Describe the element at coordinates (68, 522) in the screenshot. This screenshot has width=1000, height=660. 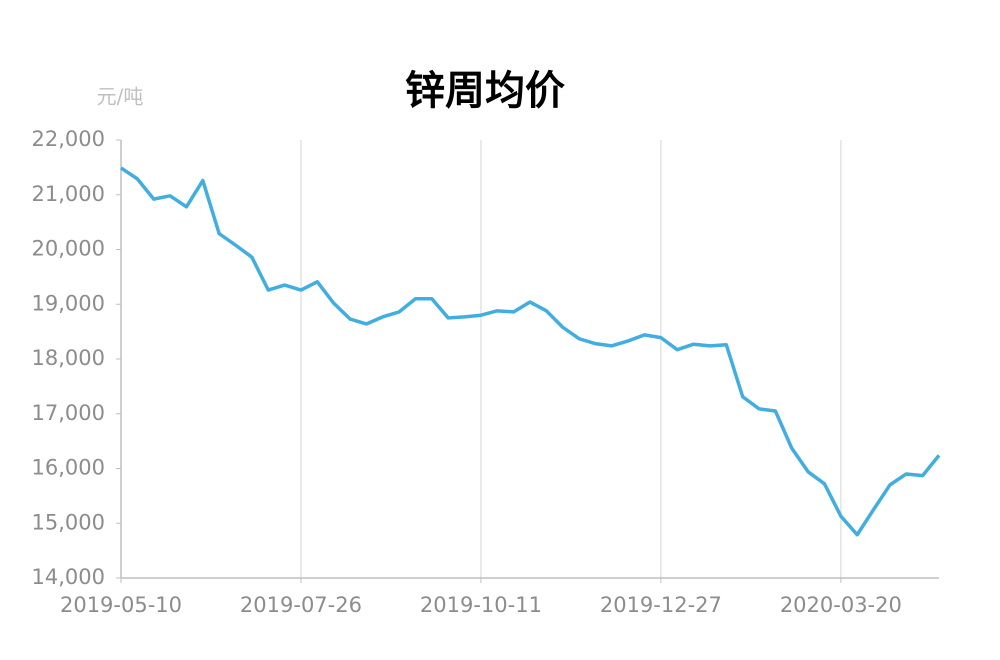
I see `y-tick-label: 15,000` at that location.